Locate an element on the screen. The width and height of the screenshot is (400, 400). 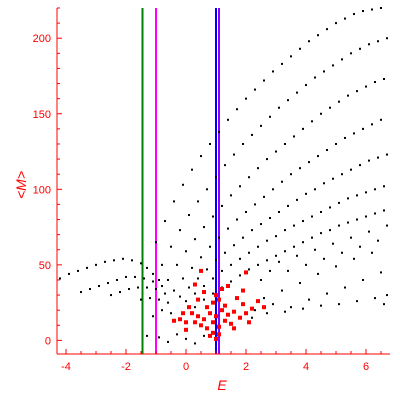
y-tick-label: 50 is located at coordinates (45, 266).